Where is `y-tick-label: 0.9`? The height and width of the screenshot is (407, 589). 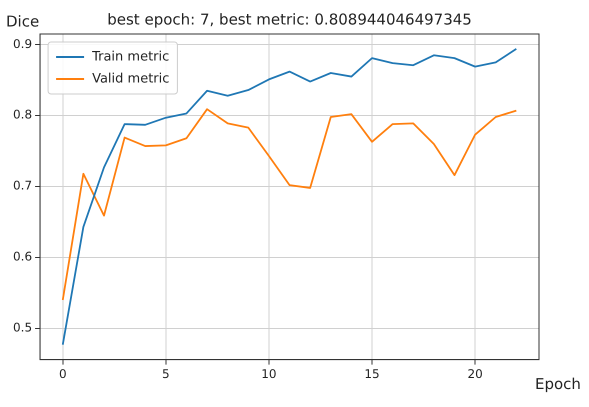 y-tick-label: 0.9 is located at coordinates (22, 43).